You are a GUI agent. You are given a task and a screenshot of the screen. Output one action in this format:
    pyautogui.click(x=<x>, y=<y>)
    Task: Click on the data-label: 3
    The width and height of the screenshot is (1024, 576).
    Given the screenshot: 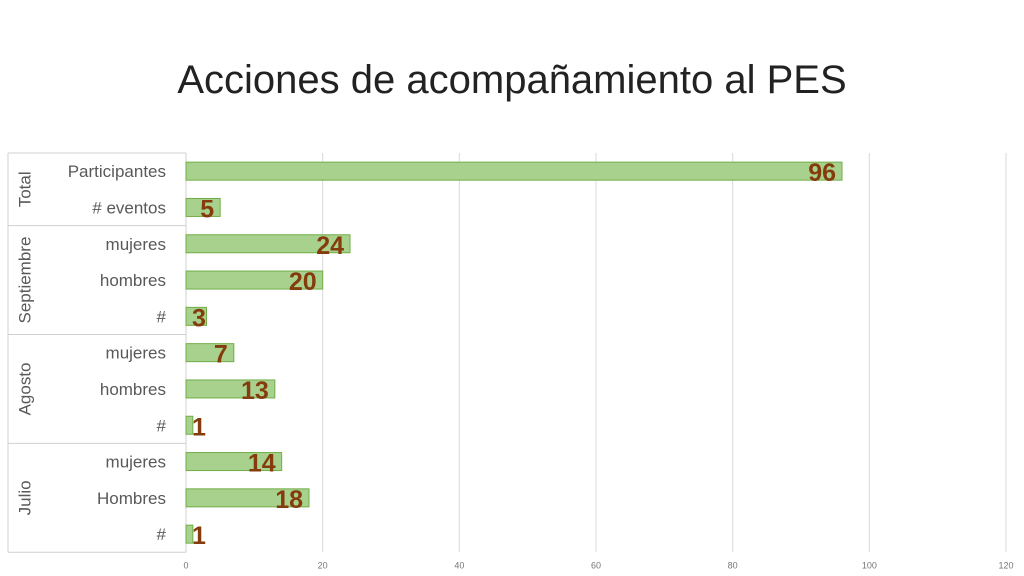 What is the action you would take?
    pyautogui.click(x=199, y=318)
    